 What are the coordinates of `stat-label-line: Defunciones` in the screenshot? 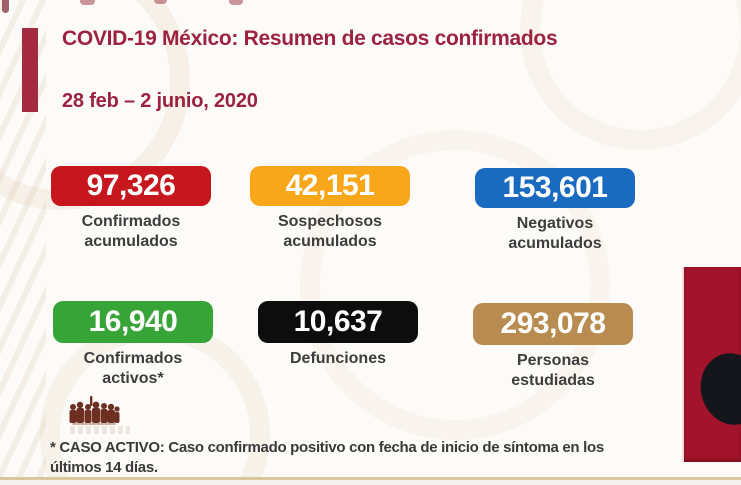 It's located at (337, 358).